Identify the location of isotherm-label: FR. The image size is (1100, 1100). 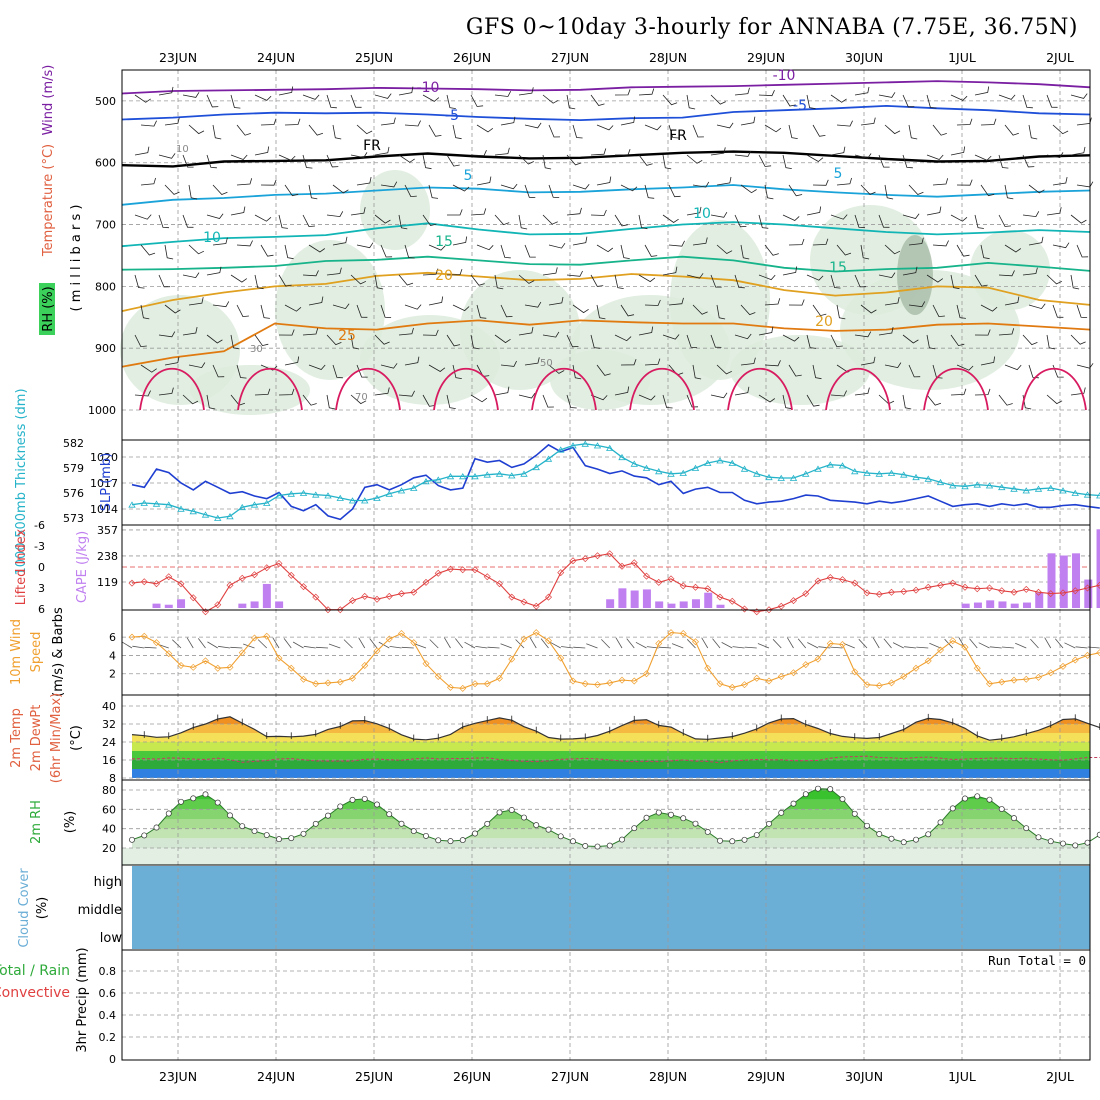
(372, 146).